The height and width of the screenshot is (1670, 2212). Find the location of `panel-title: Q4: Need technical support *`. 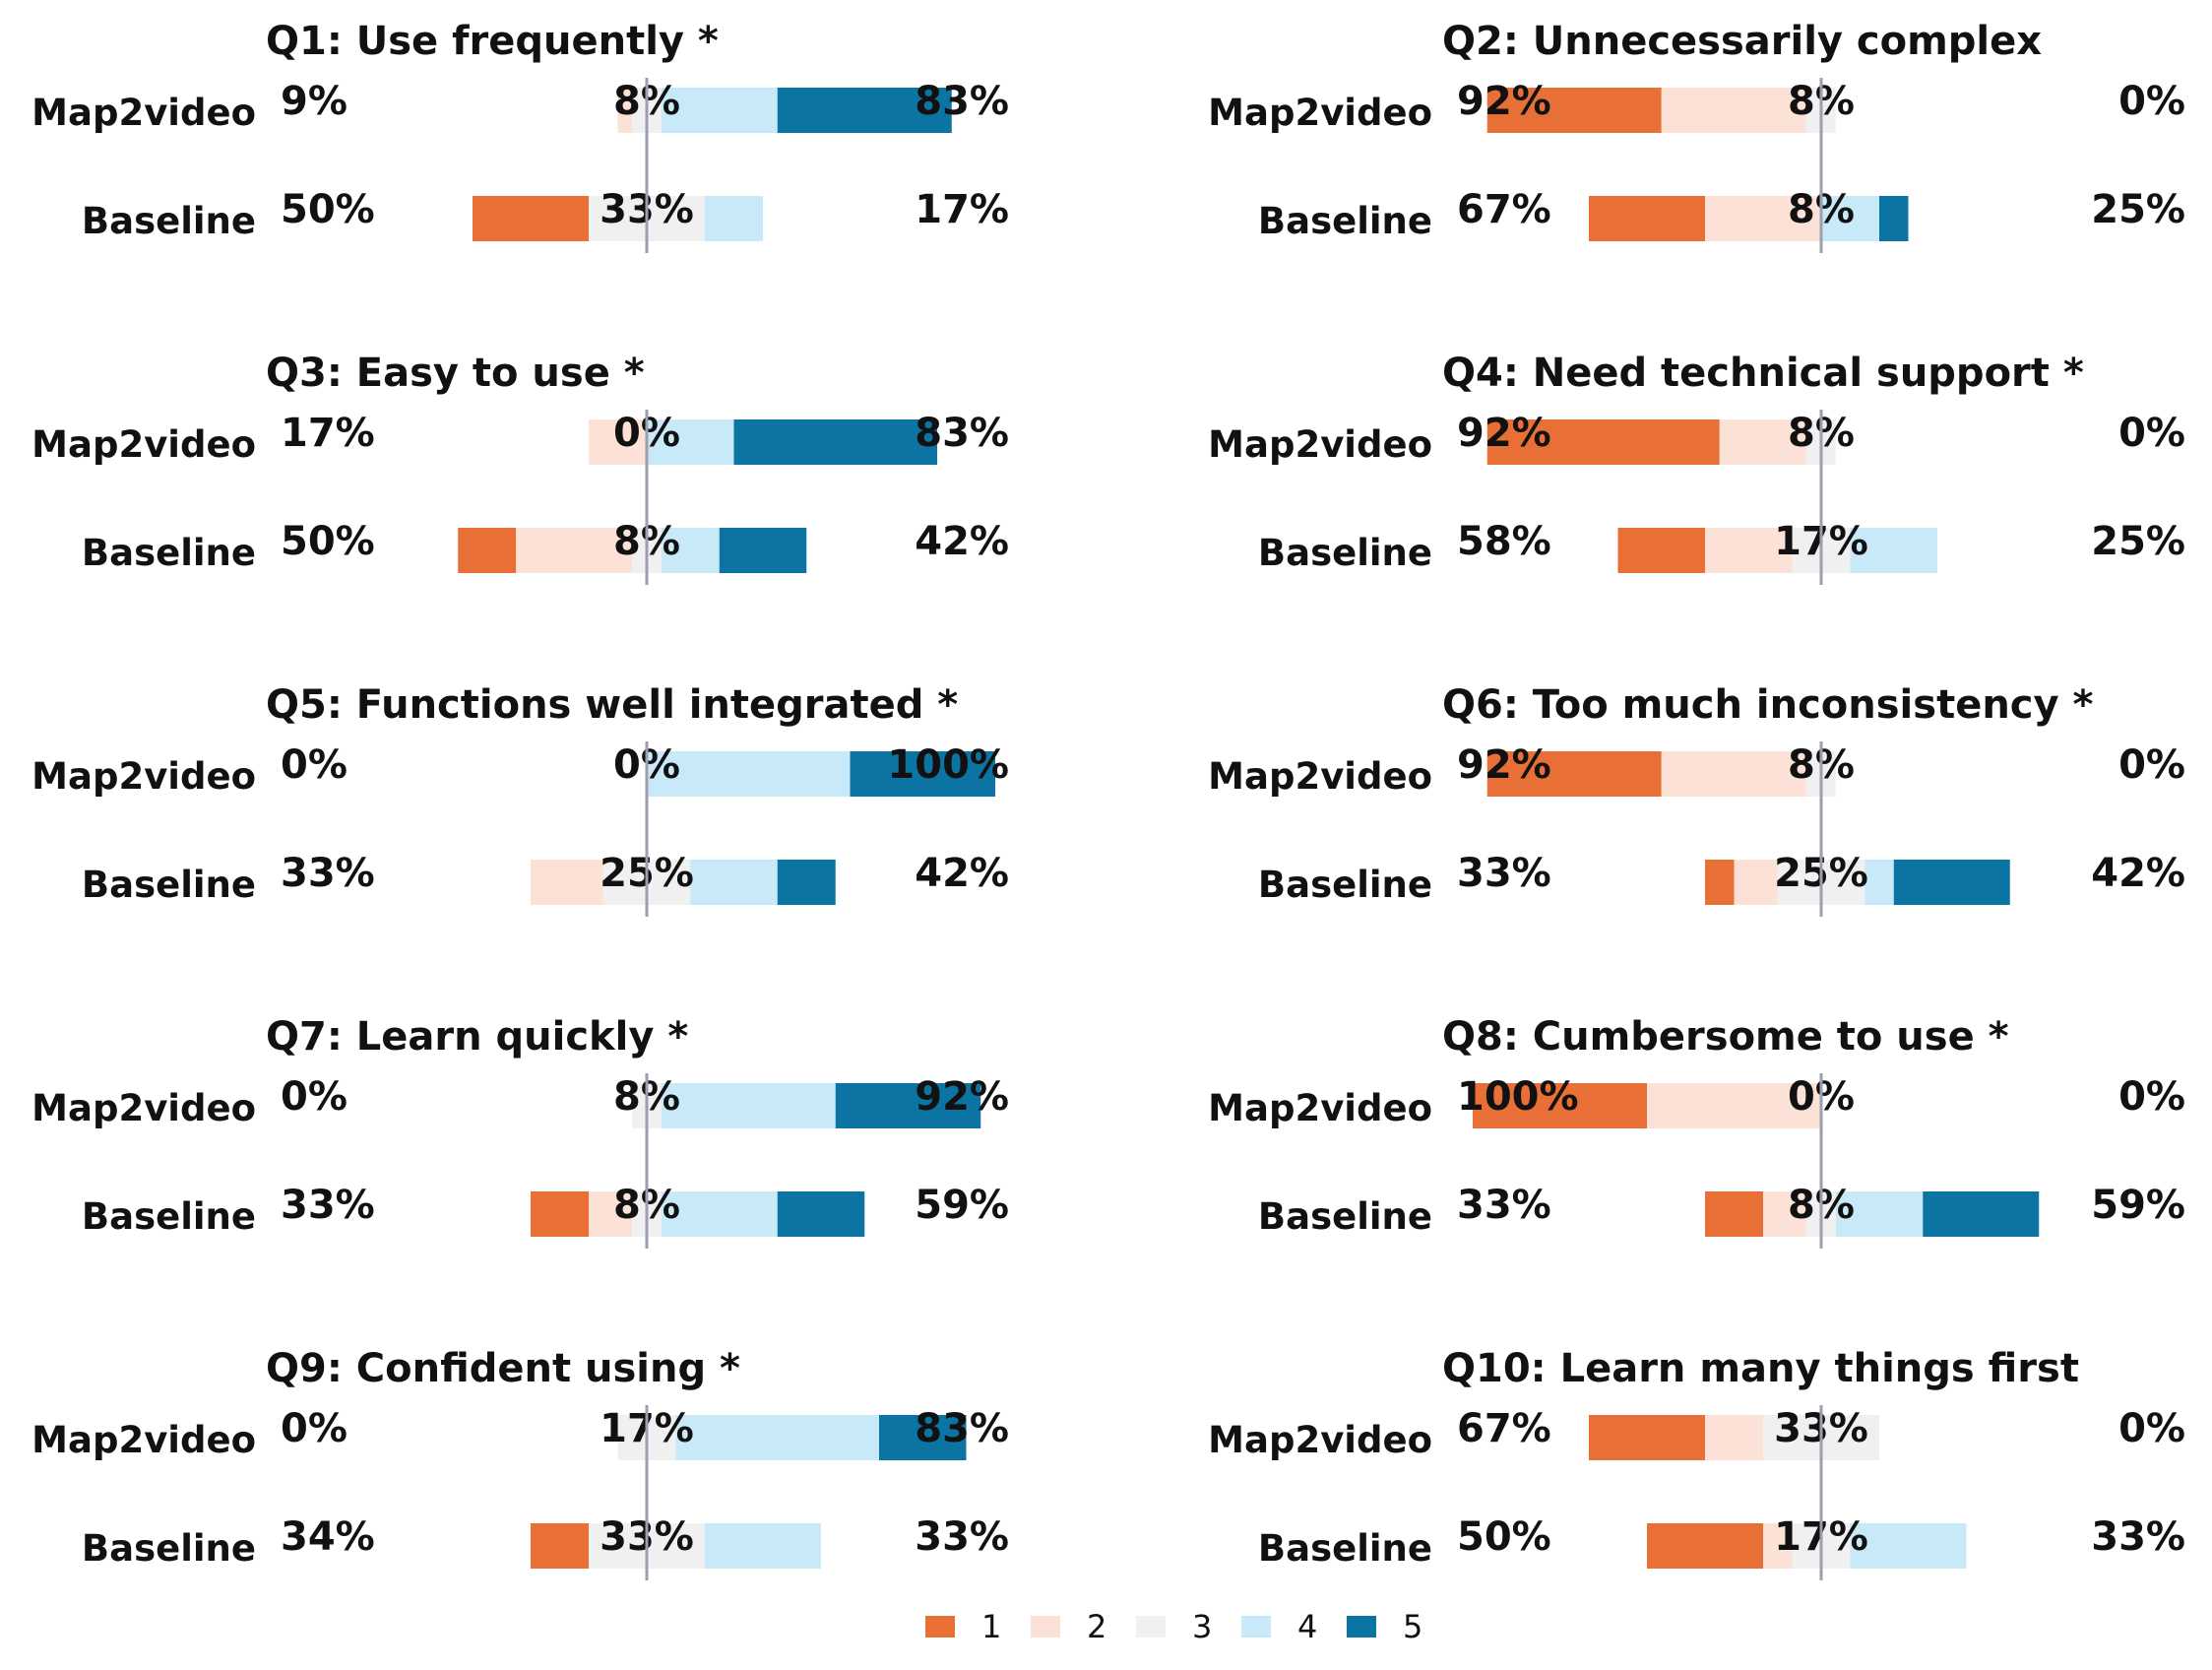

panel-title: Q4: Need technical support * is located at coordinates (1763, 373).